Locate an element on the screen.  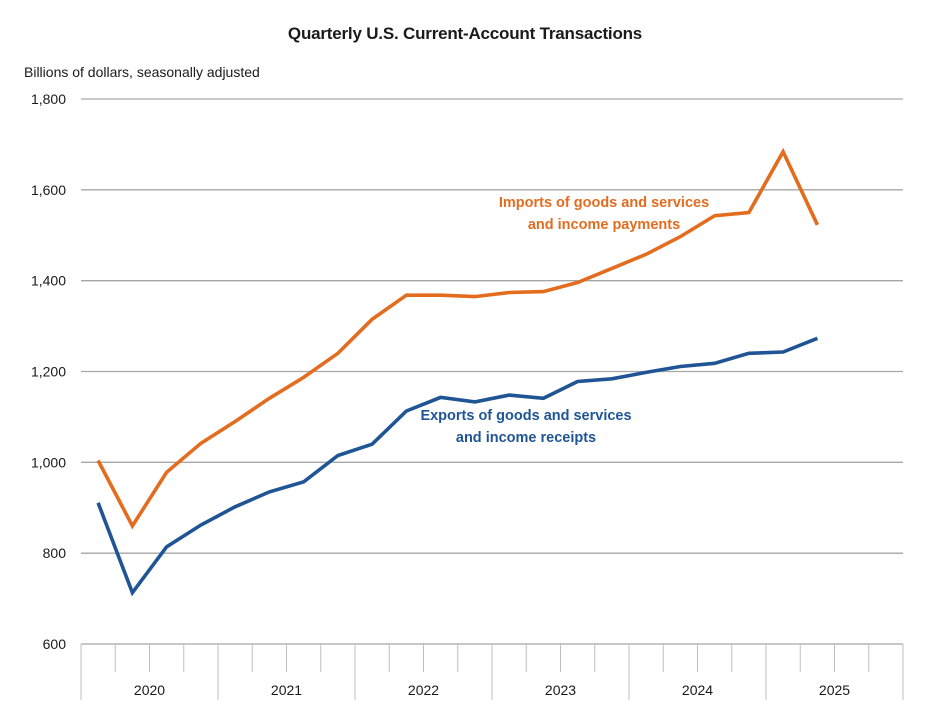
exports-label: Exports of goods and services is located at coordinates (525, 416).